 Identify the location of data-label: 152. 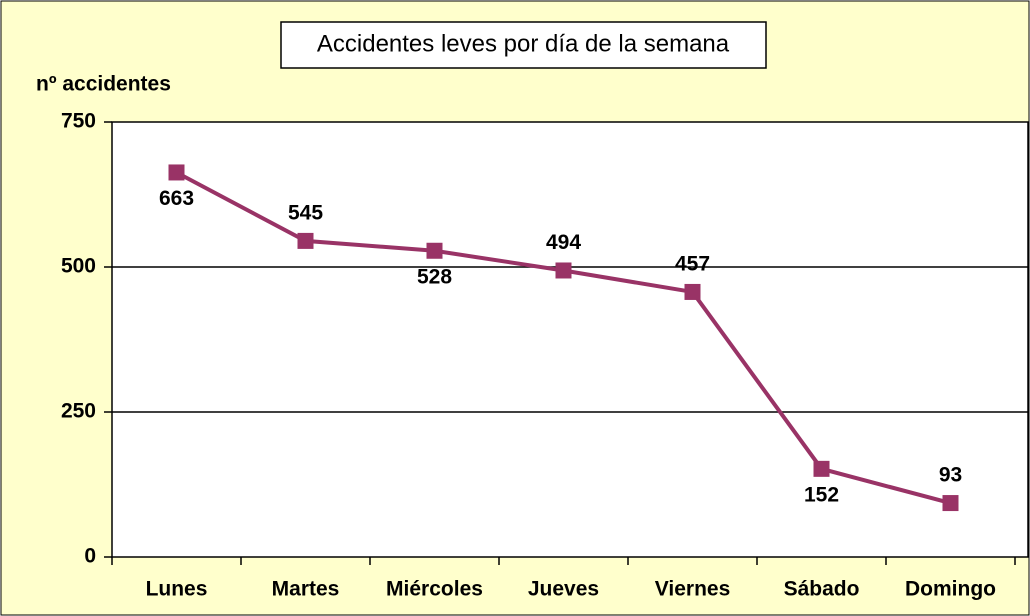
(821, 494).